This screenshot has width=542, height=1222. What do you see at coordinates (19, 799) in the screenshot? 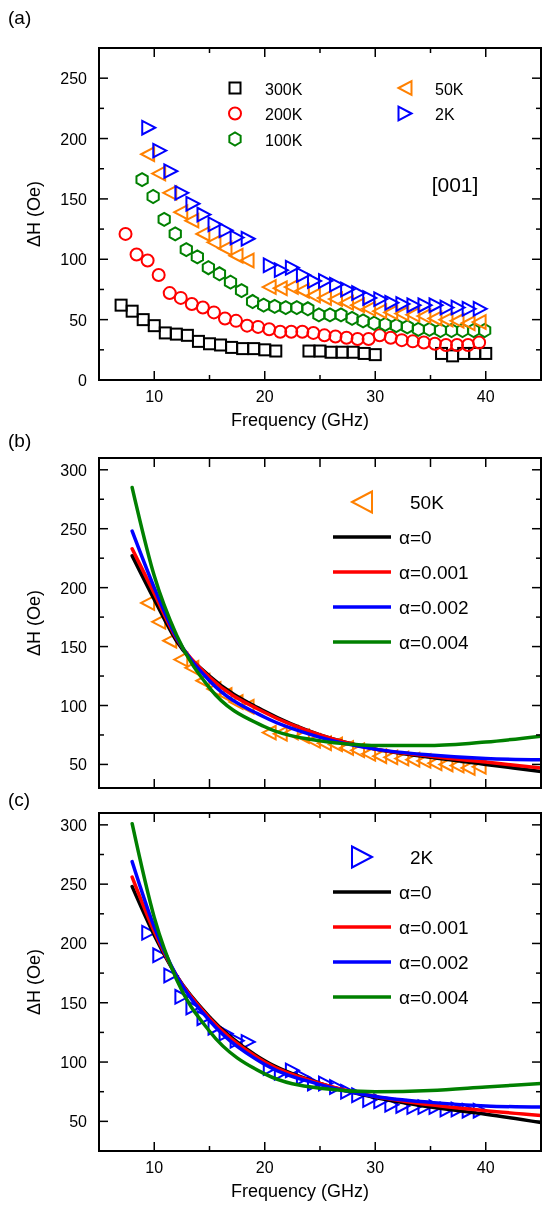
I see `chart-title: (c)` at bounding box center [19, 799].